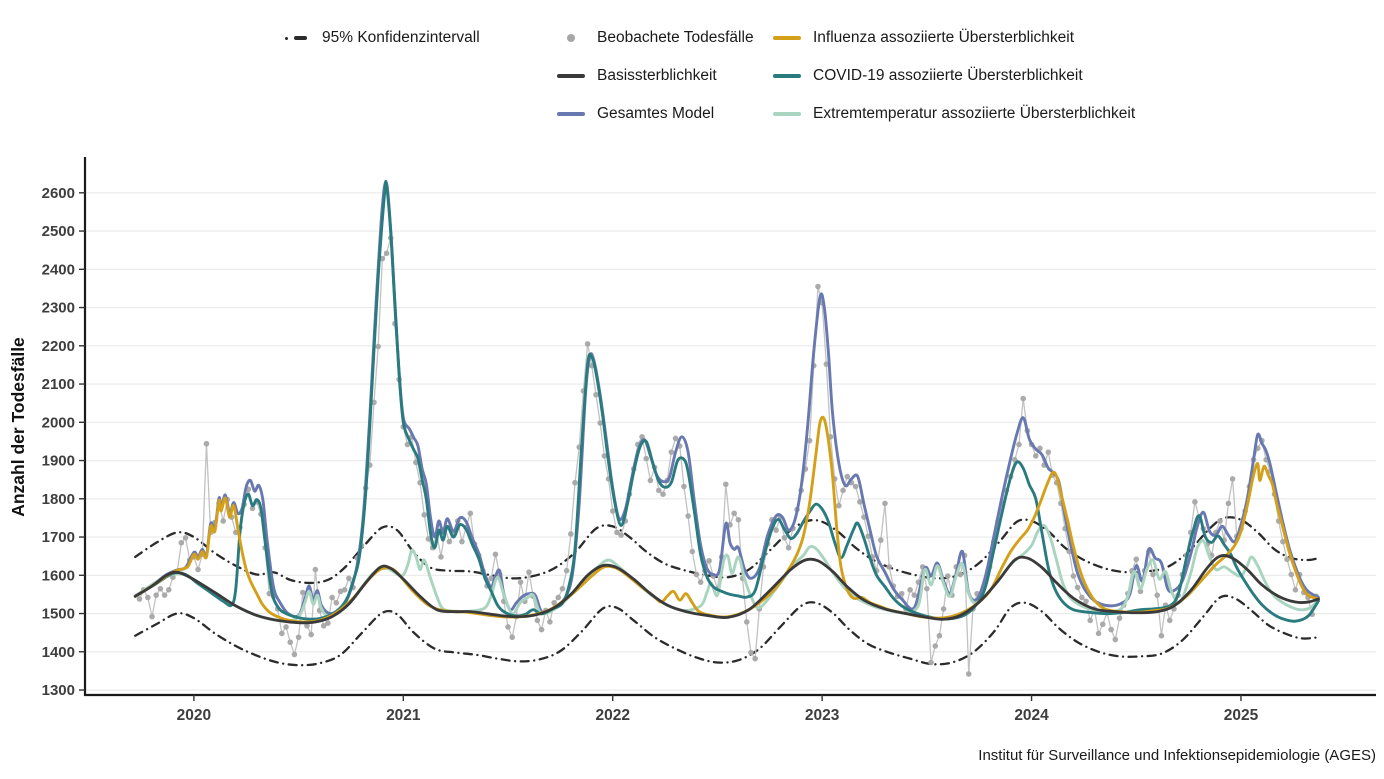 This screenshot has width=1384, height=779. Describe the element at coordinates (18, 427) in the screenshot. I see `y-axis-title: Anzahl der Todesfälle` at that location.